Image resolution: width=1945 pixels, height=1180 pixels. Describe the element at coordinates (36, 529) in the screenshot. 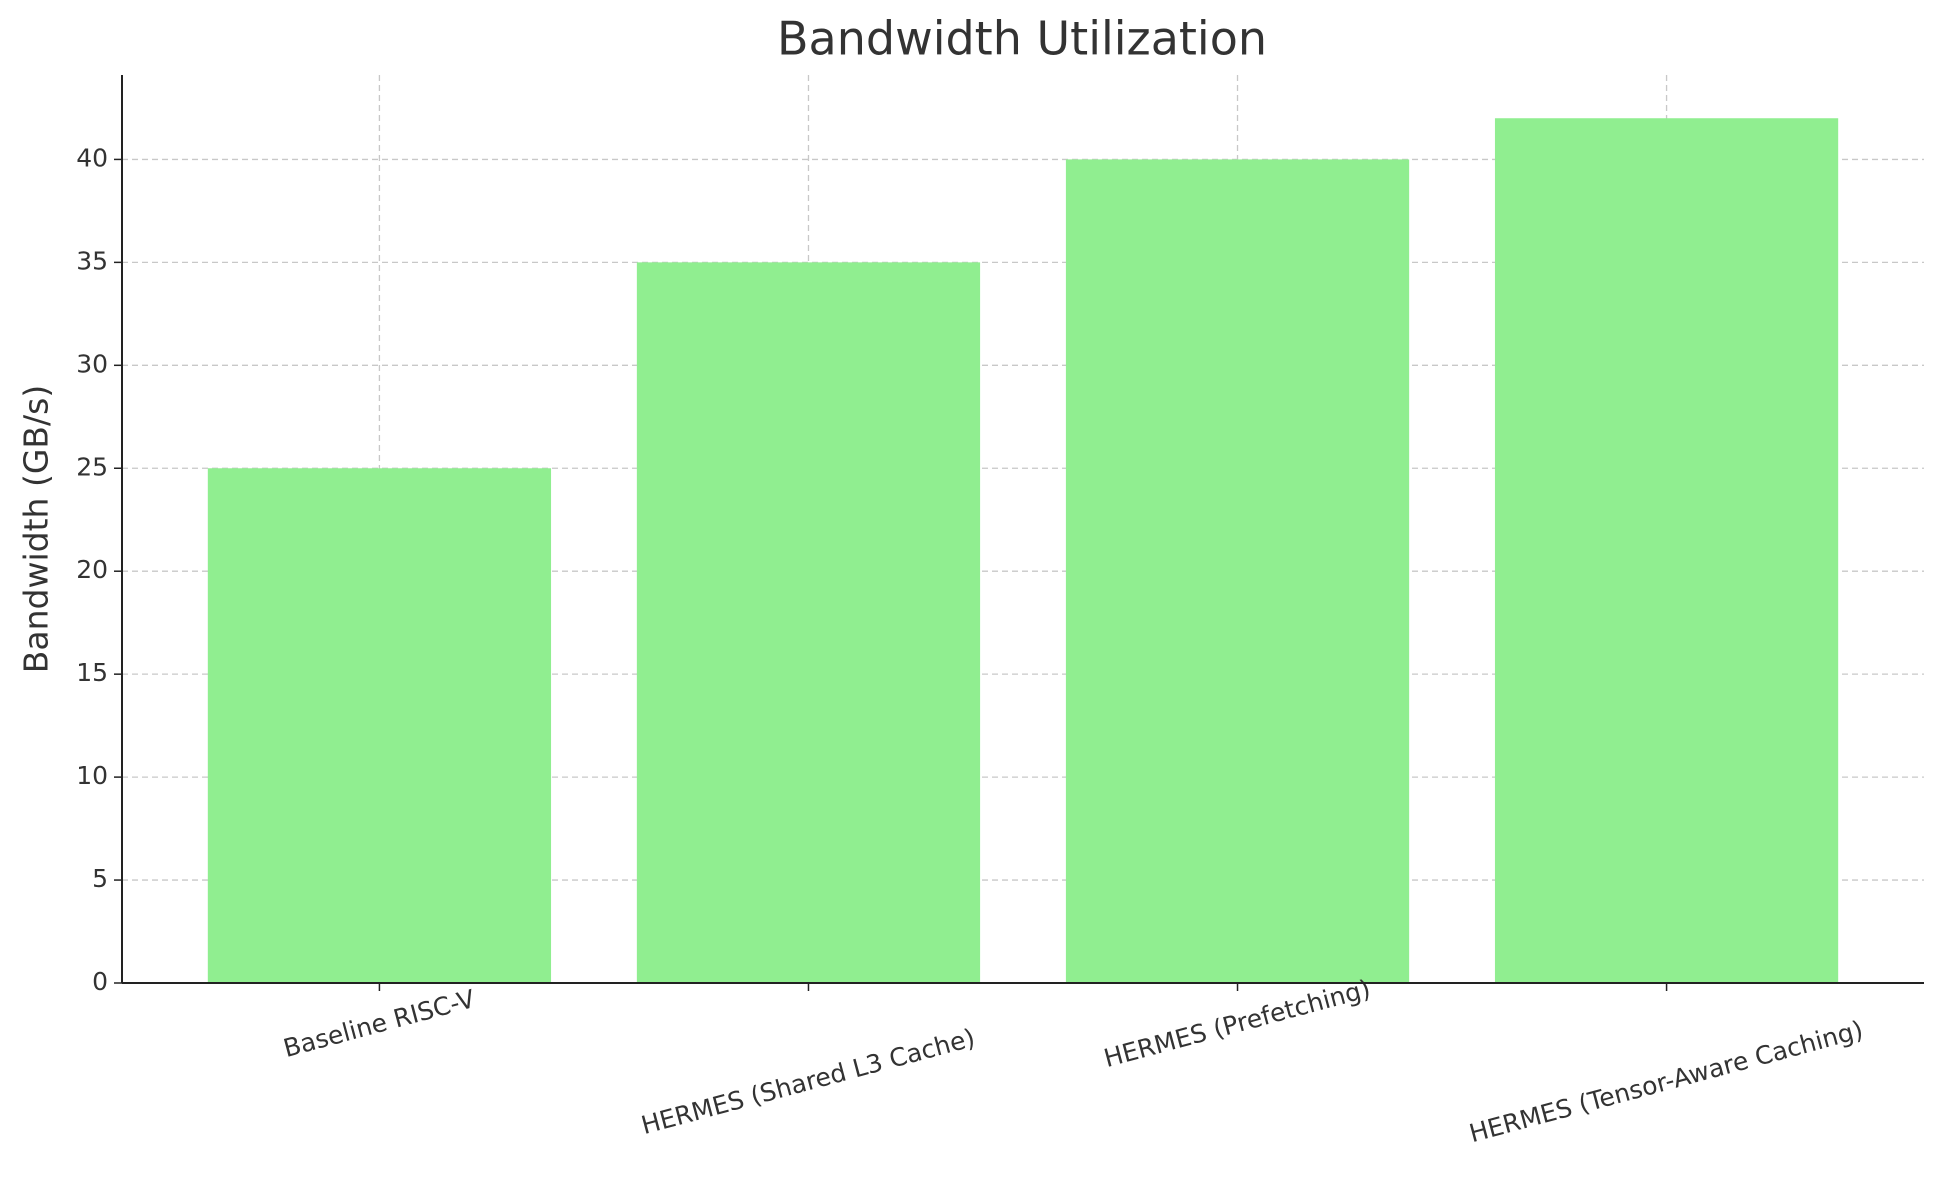

I see `y-axis-label: Bandwidth (GB/s)` at that location.